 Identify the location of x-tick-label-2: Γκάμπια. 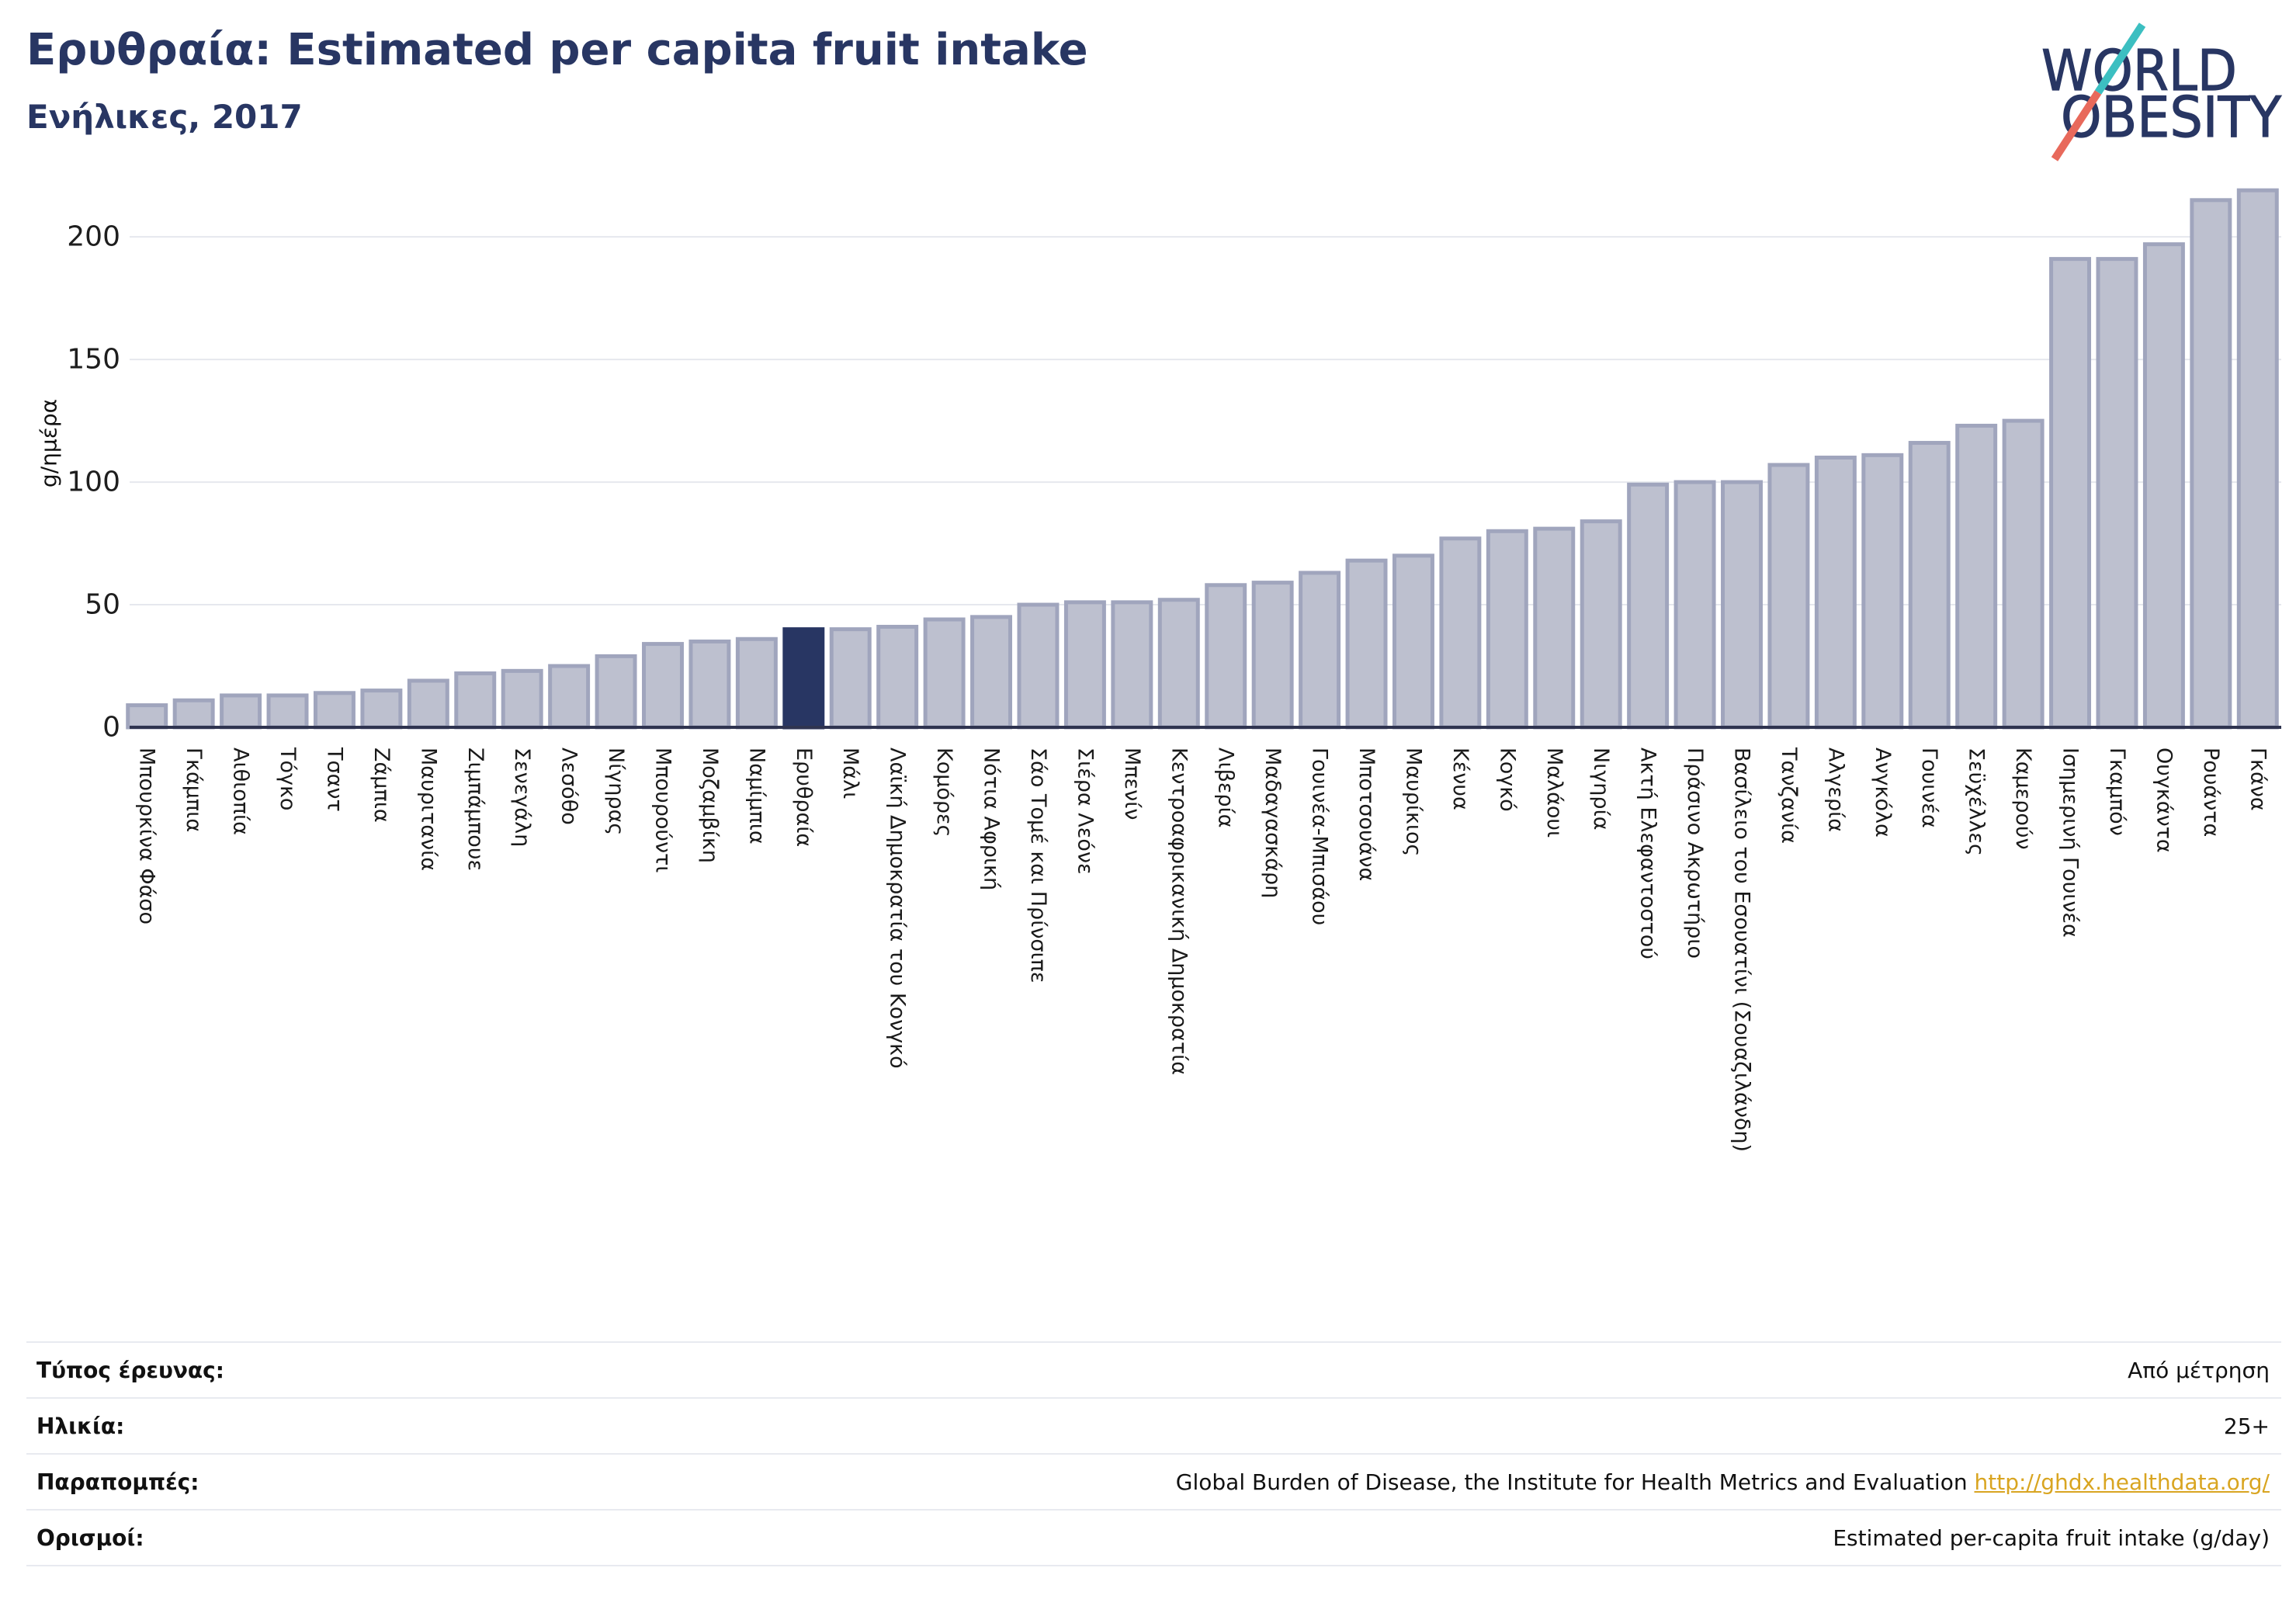
(194, 789).